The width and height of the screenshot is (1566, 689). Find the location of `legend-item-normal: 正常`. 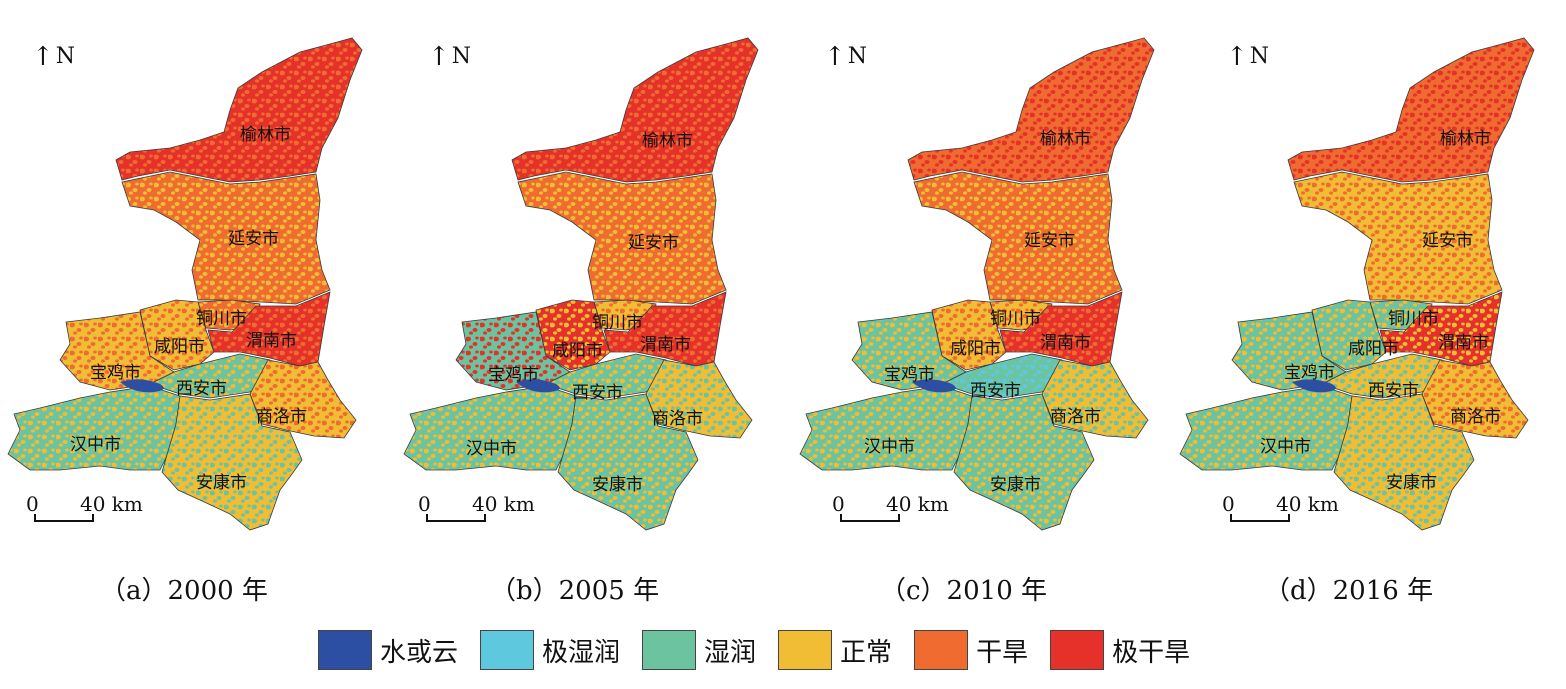

legend-item-normal: 正常 is located at coordinates (835, 650).